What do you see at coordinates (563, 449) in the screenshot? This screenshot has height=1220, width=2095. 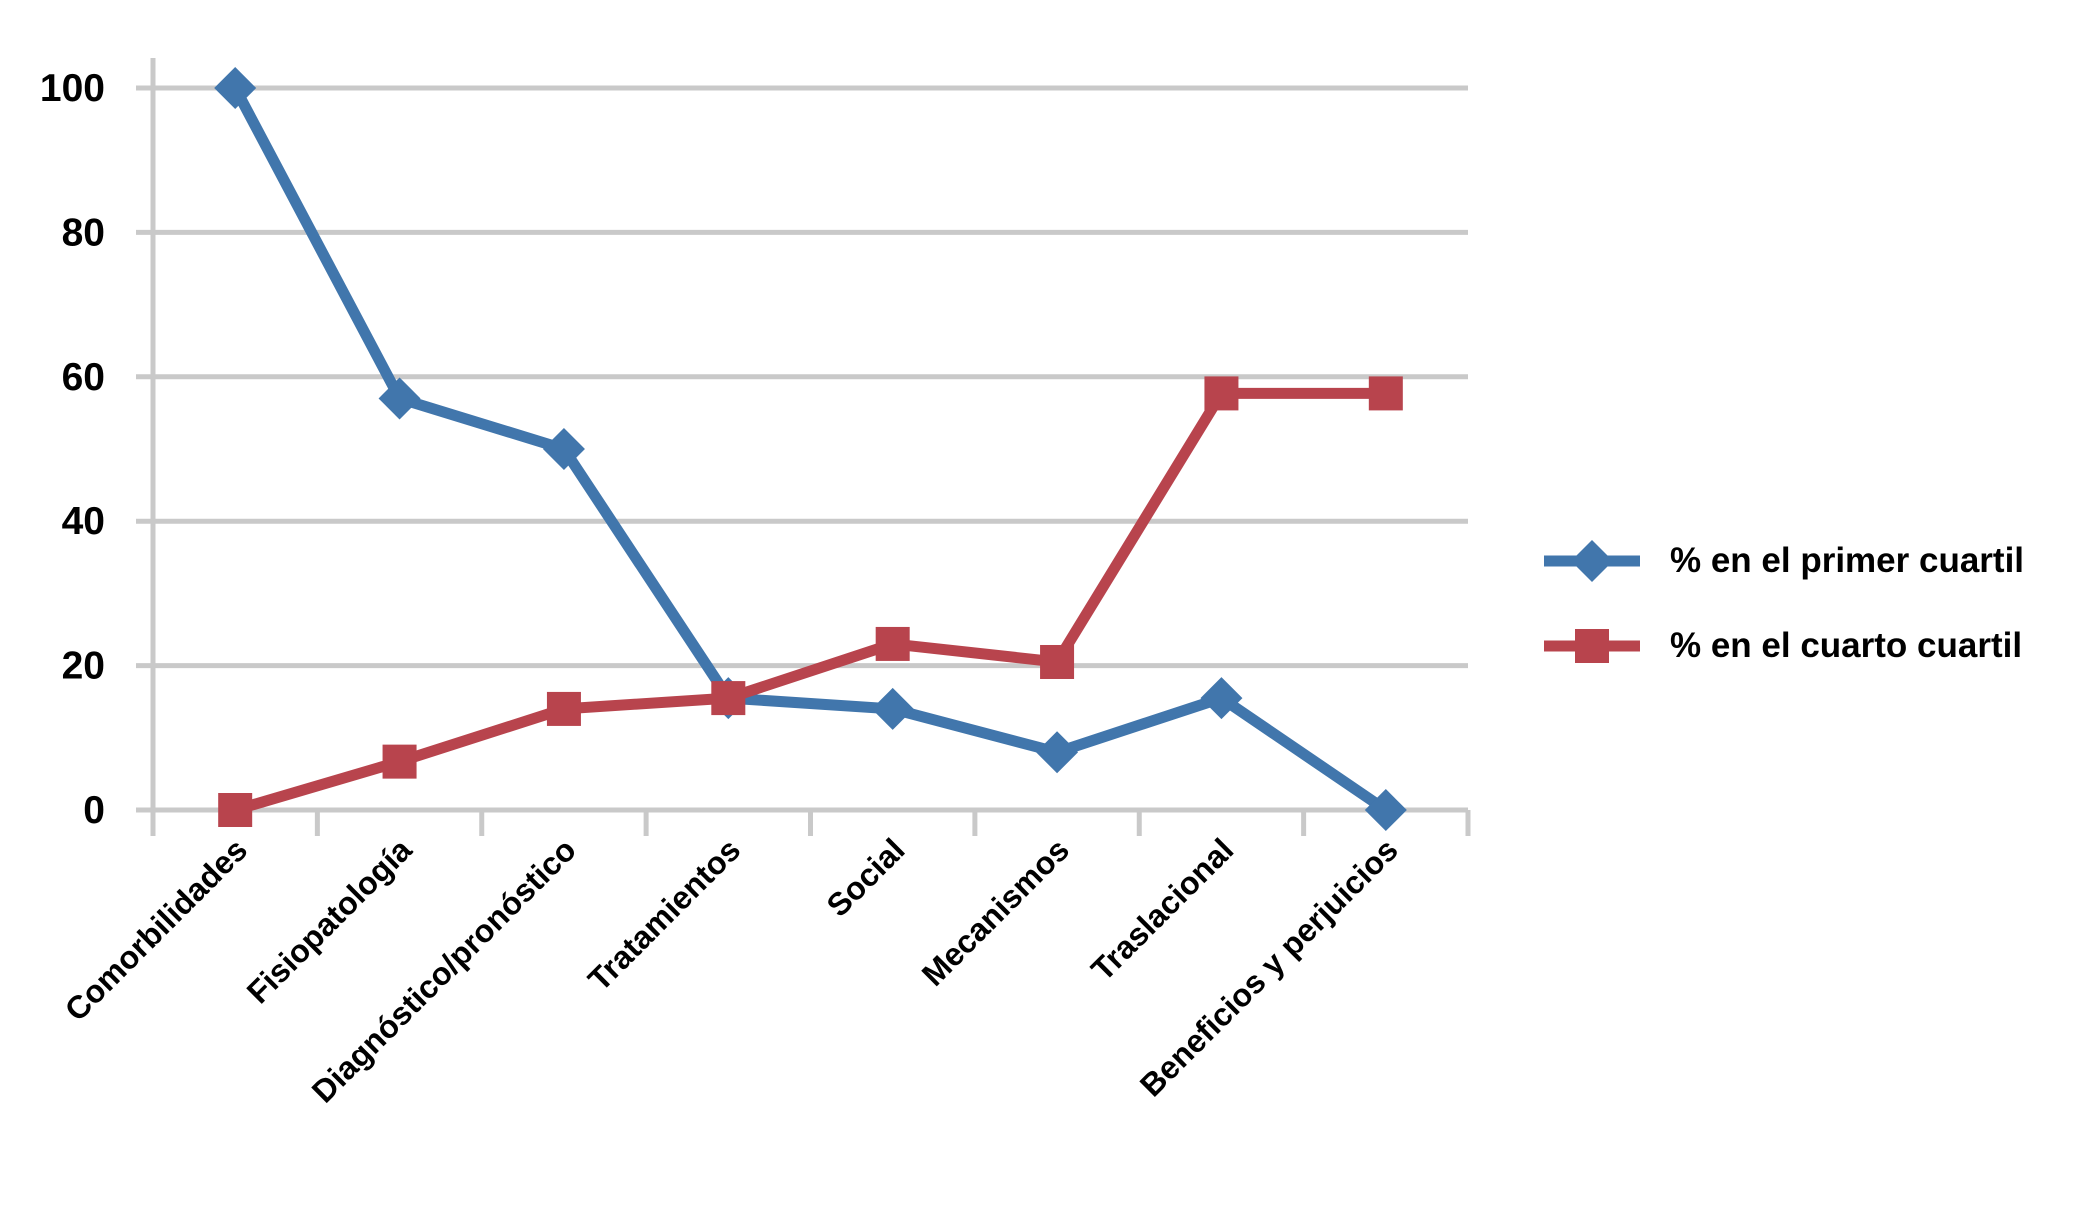 I see `series-0-point-2-marker` at bounding box center [563, 449].